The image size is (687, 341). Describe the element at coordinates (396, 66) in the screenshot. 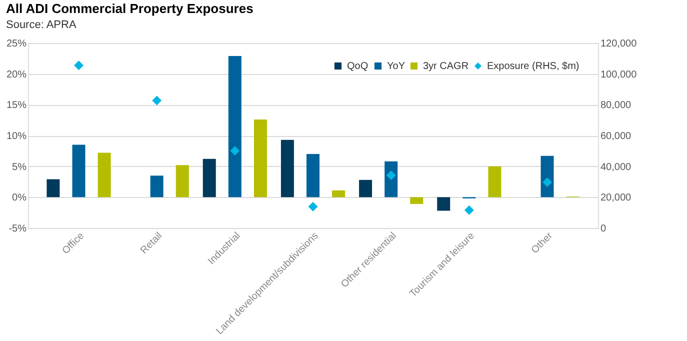

I see `legend-label: YoY` at that location.